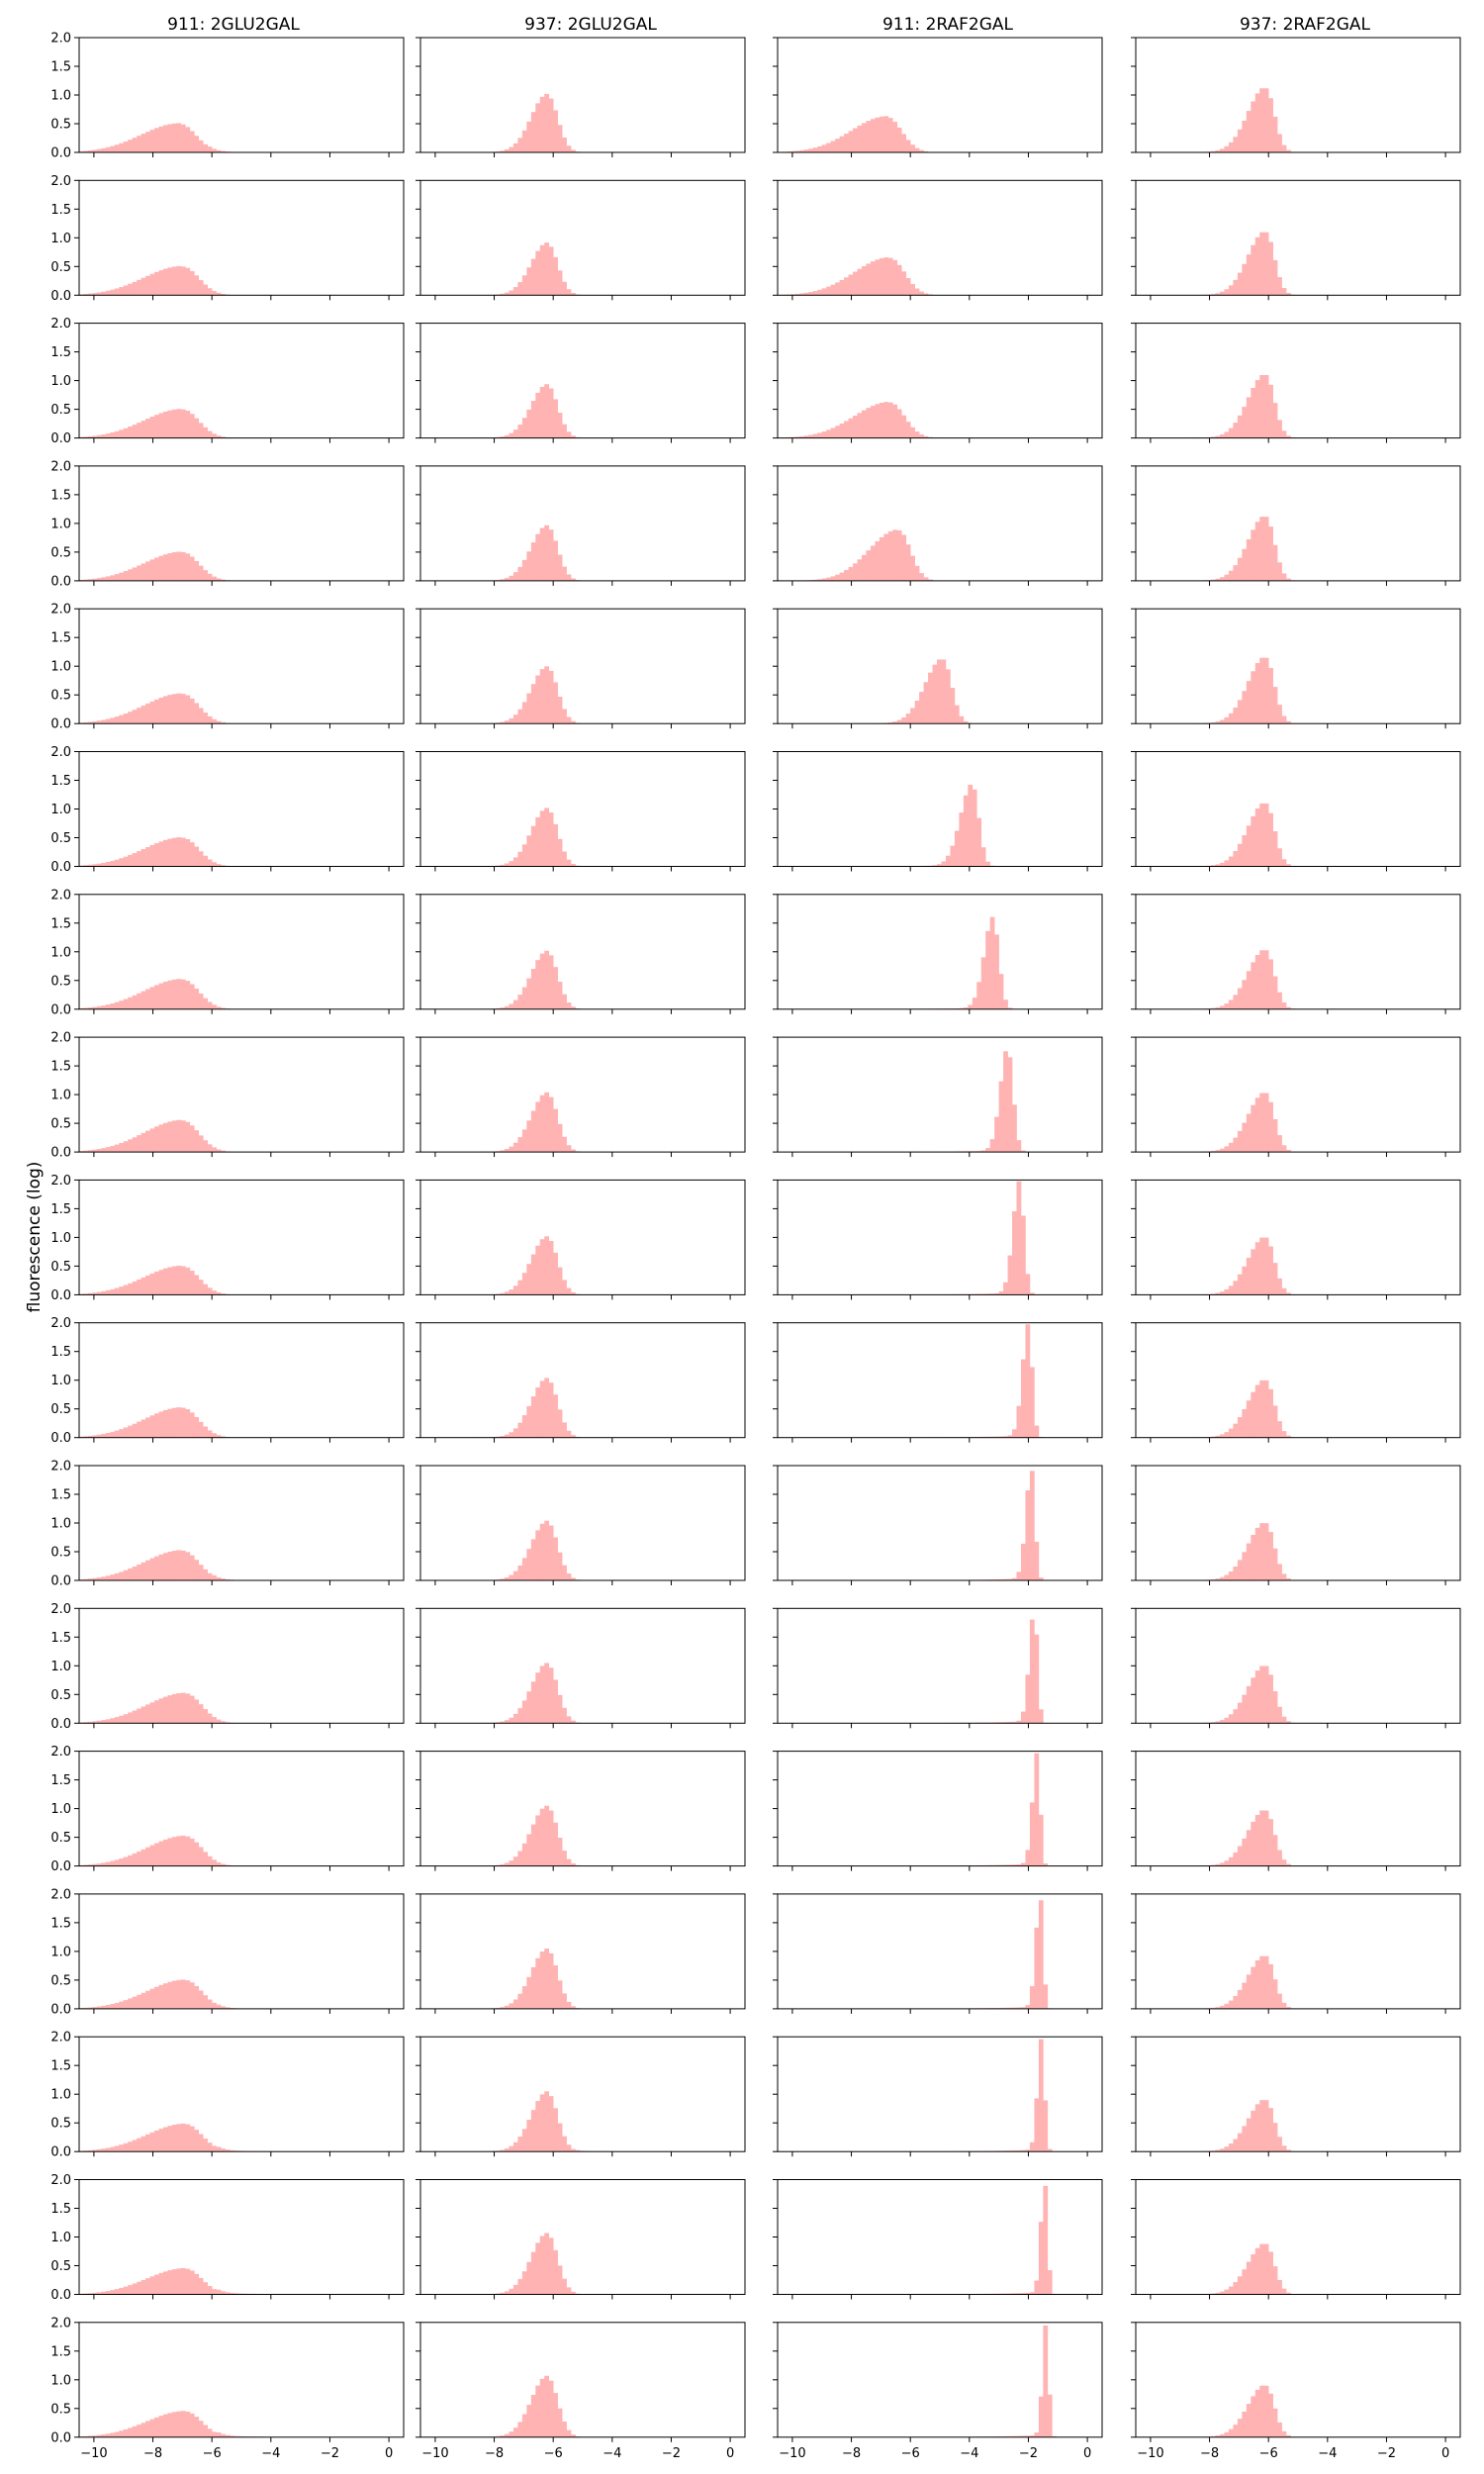 This screenshot has height=2474, width=1484. I want to click on x-tick-label: −2, so click(1386, 2453).